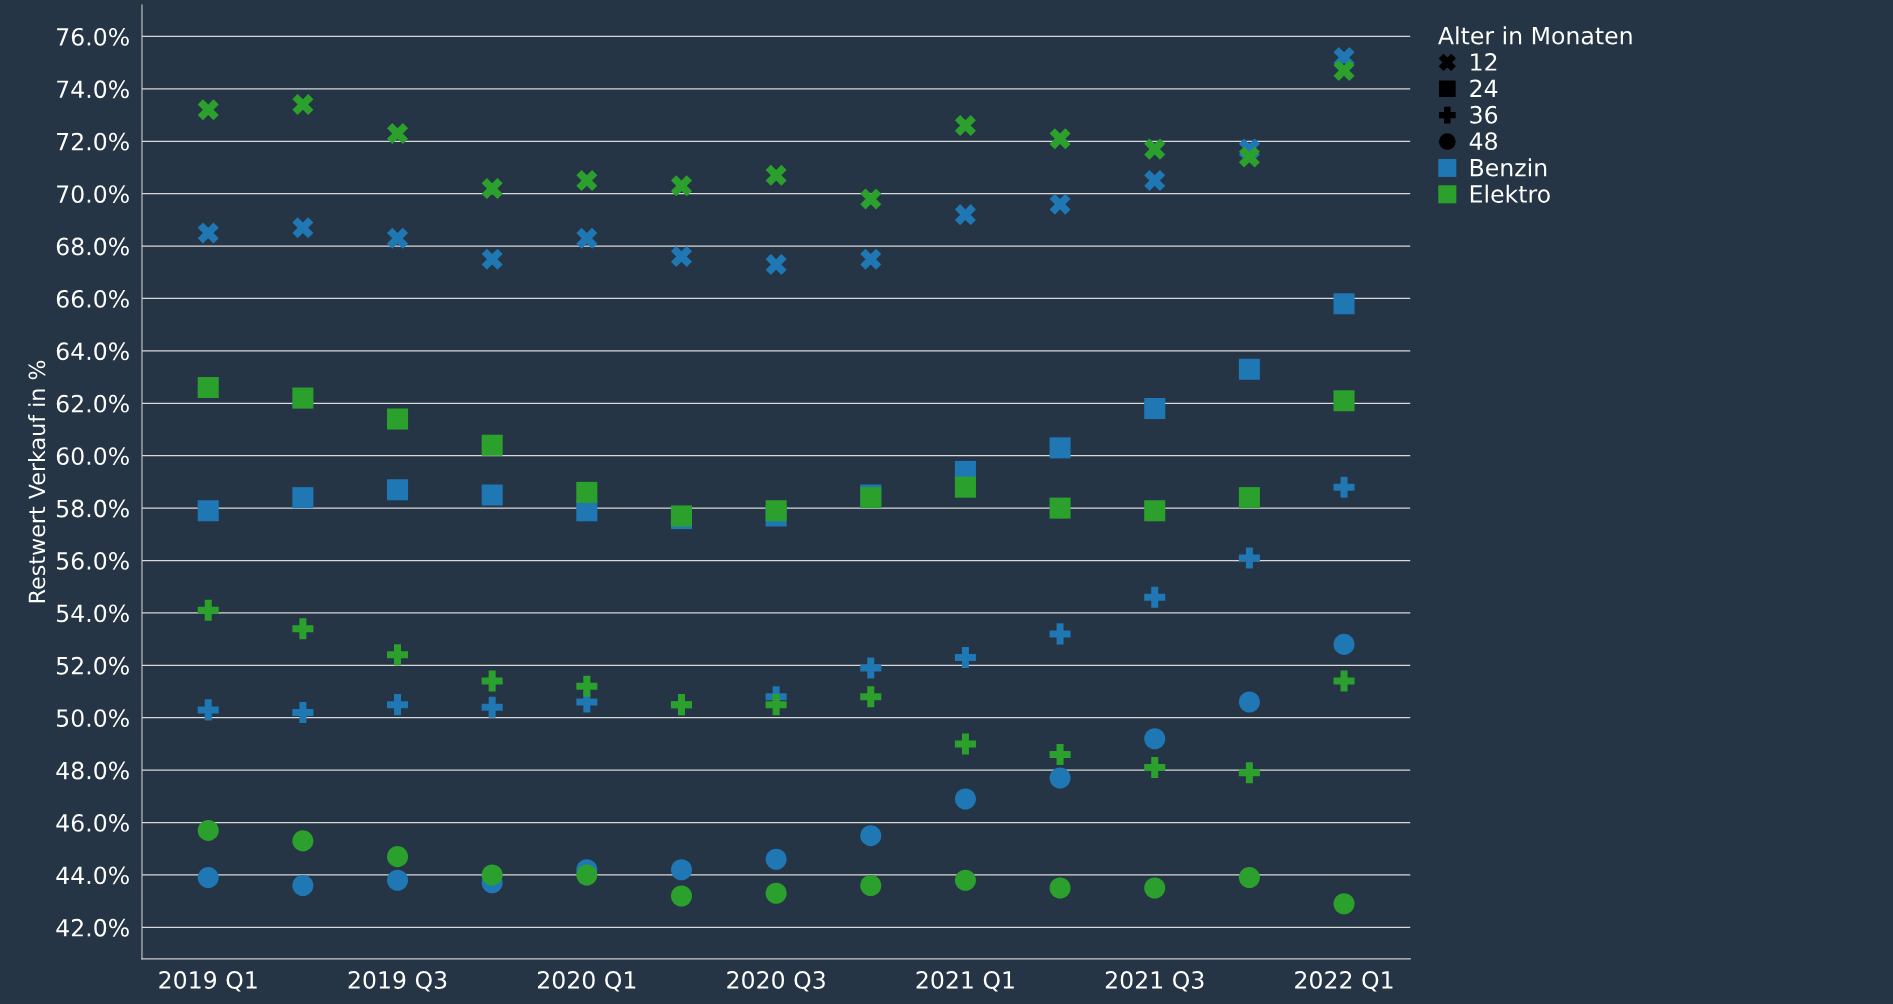  What do you see at coordinates (93, 36) in the screenshot?
I see `y-tick-label: 76.0%` at bounding box center [93, 36].